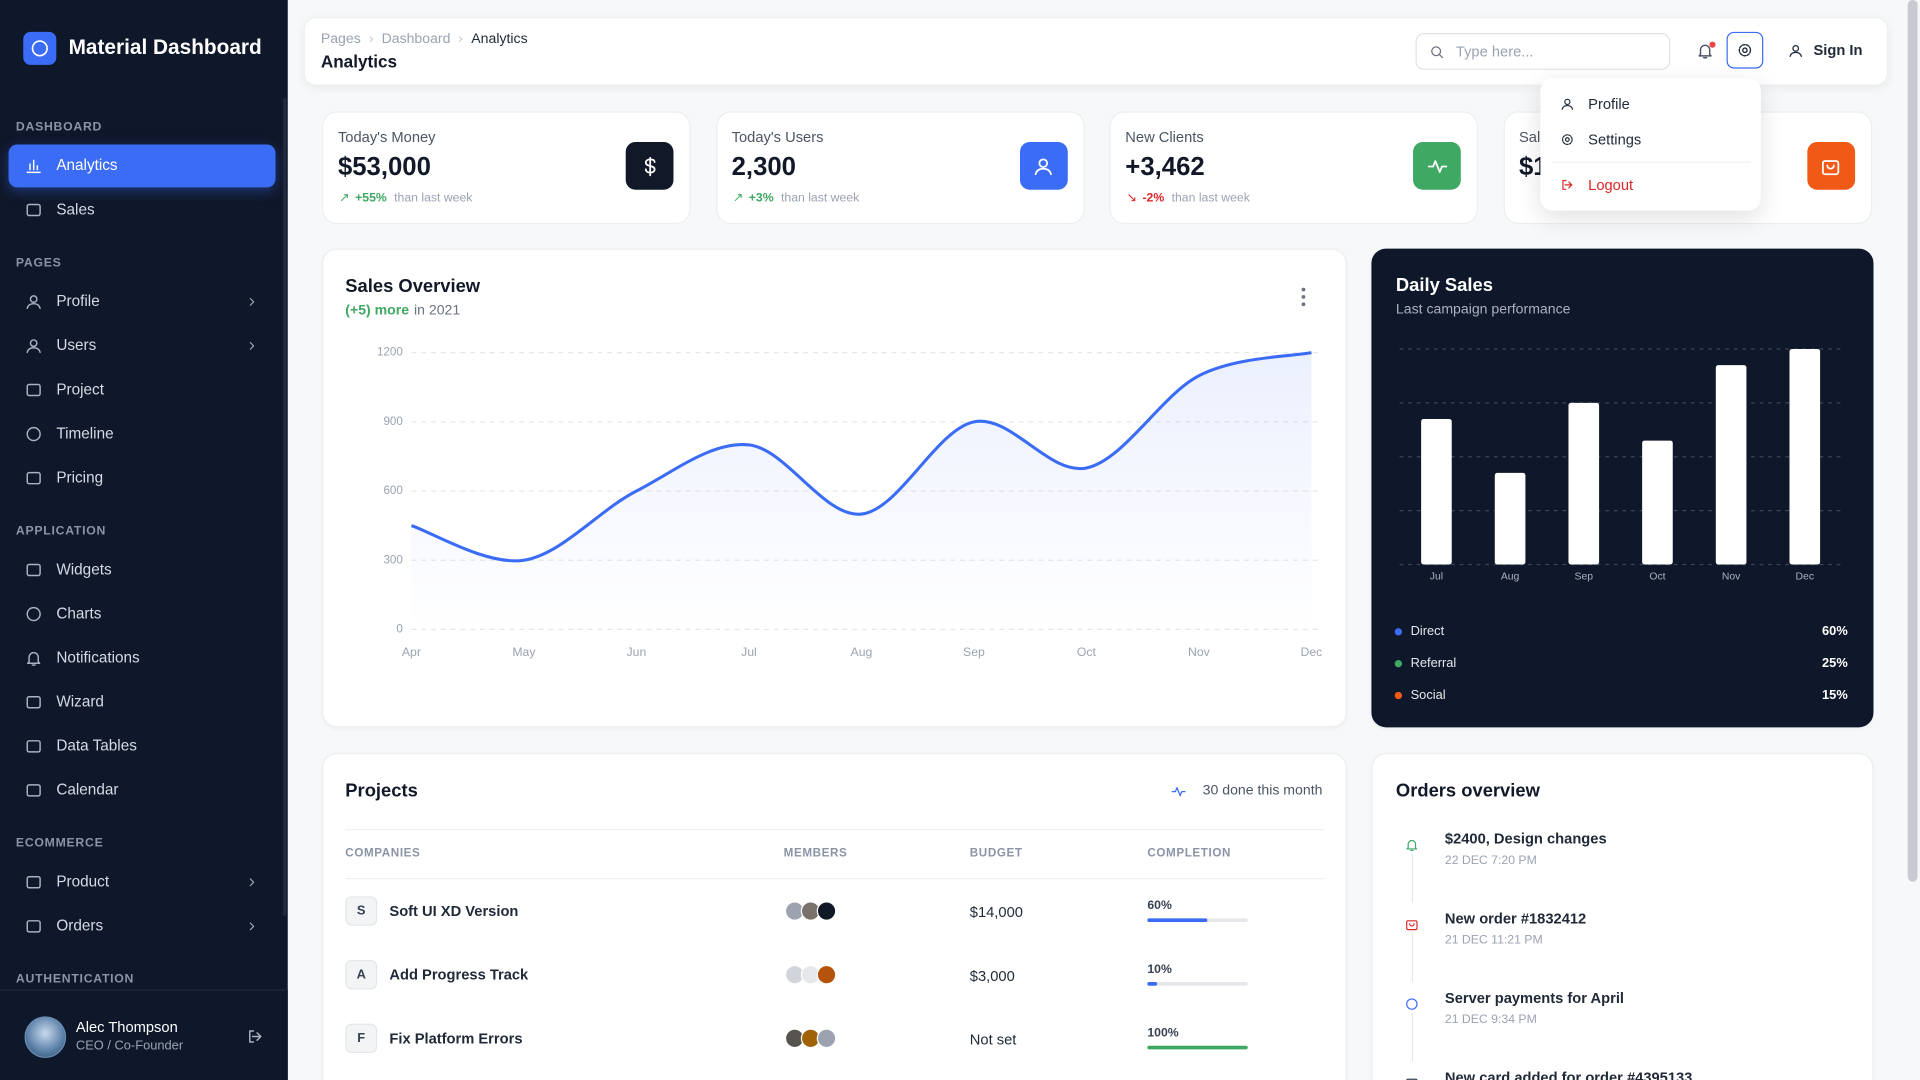 This screenshot has width=1920, height=1080. What do you see at coordinates (1163, 1033) in the screenshot?
I see `completion-label: 100%` at bounding box center [1163, 1033].